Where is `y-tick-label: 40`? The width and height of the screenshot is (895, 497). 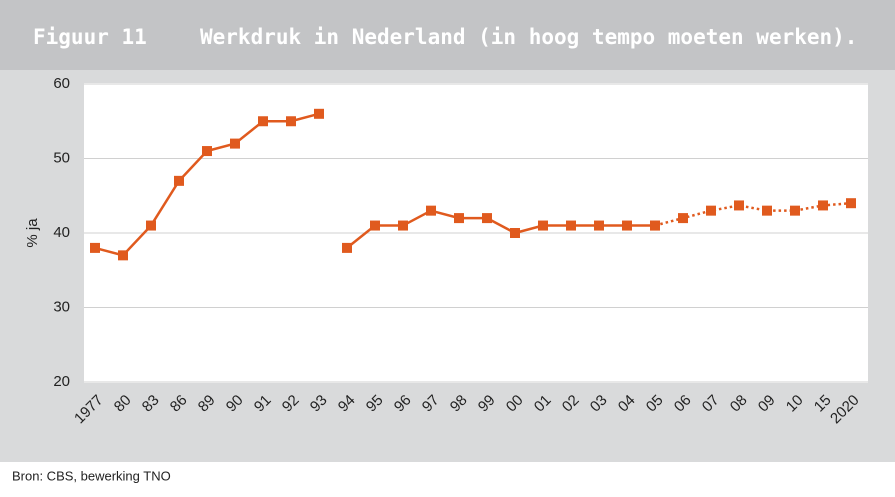 y-tick-label: 40 is located at coordinates (61, 232).